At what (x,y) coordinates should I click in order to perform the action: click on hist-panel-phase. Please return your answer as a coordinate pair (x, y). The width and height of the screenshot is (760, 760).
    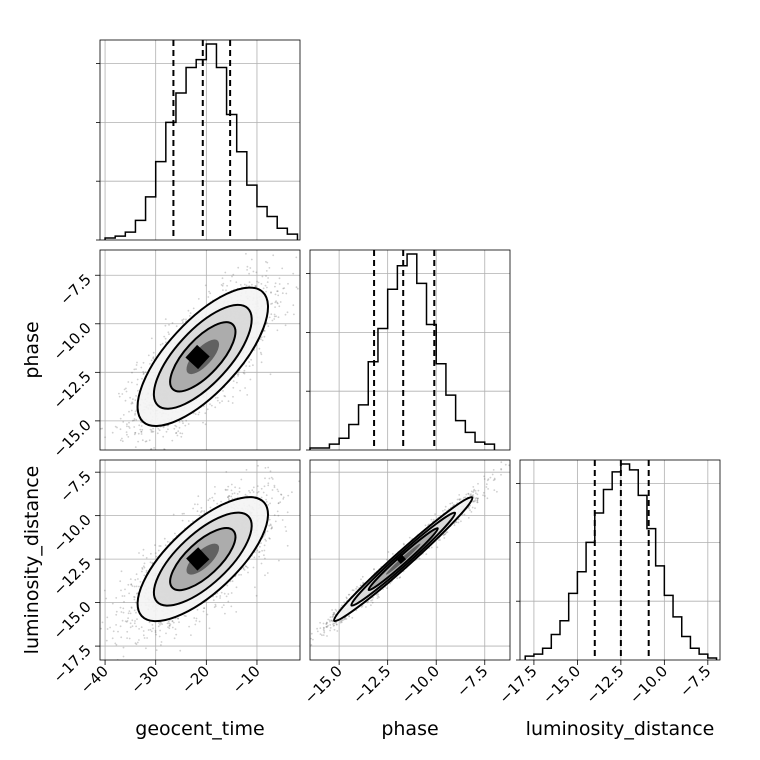
    Looking at the image, I should click on (408, 350).